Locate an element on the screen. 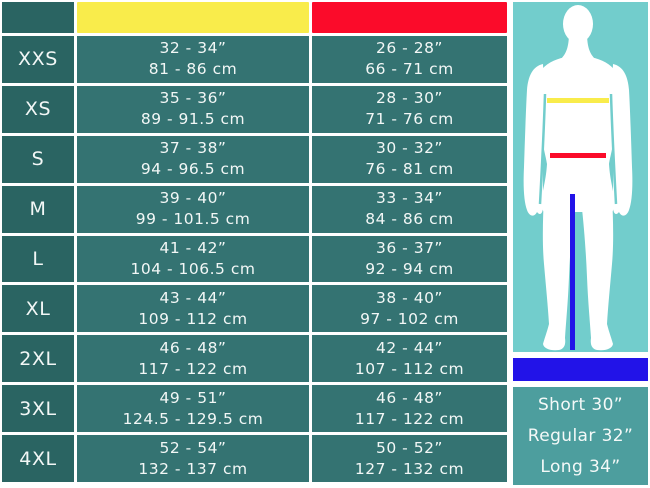  waist-column-header is located at coordinates (409, 17).